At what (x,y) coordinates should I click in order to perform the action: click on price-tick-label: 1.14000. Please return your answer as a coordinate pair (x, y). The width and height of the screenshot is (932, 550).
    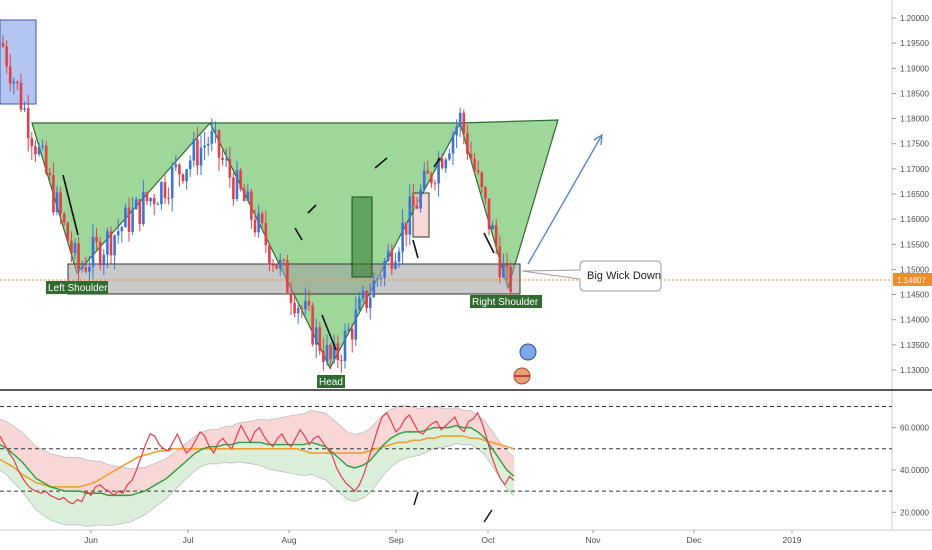
    Looking at the image, I should click on (914, 320).